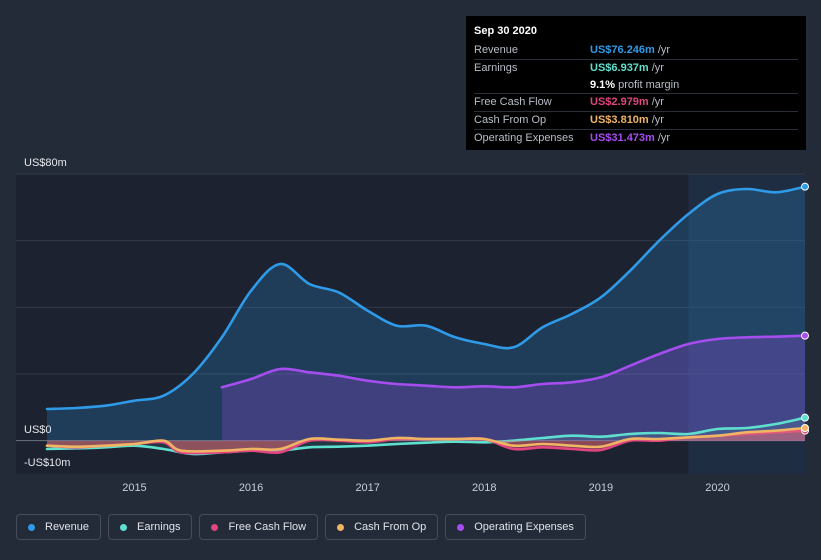 This screenshot has width=821, height=560. What do you see at coordinates (619, 102) in the screenshot?
I see `tooltip-value: US$2.979m` at bounding box center [619, 102].